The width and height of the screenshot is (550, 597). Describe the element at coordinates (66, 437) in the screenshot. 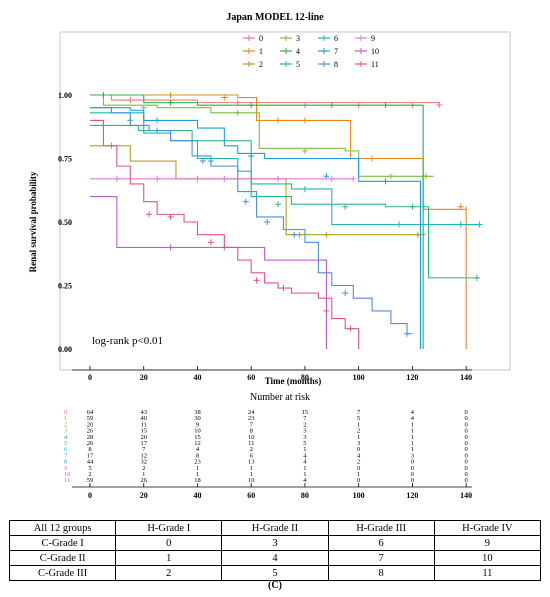

I see `risk-row-label: 4` at that location.